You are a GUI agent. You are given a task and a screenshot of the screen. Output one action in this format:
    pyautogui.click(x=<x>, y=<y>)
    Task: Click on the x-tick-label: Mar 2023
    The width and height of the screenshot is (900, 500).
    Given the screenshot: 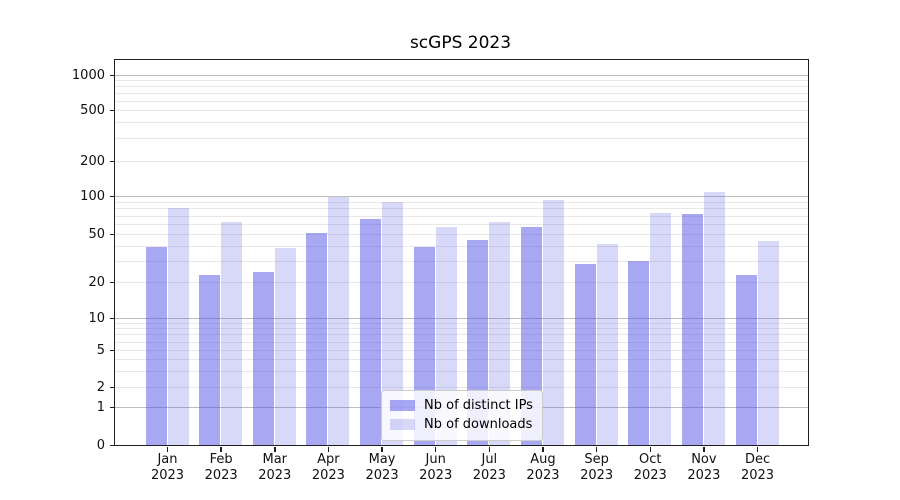 What is the action you would take?
    pyautogui.click(x=275, y=467)
    